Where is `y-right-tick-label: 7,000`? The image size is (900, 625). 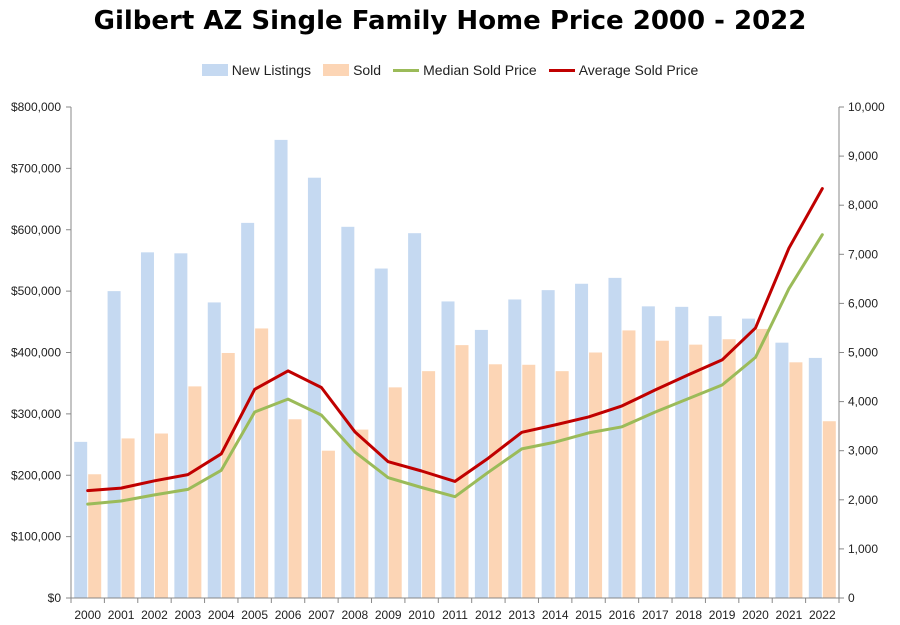
y-right-tick-label: 7,000 is located at coordinates (863, 254).